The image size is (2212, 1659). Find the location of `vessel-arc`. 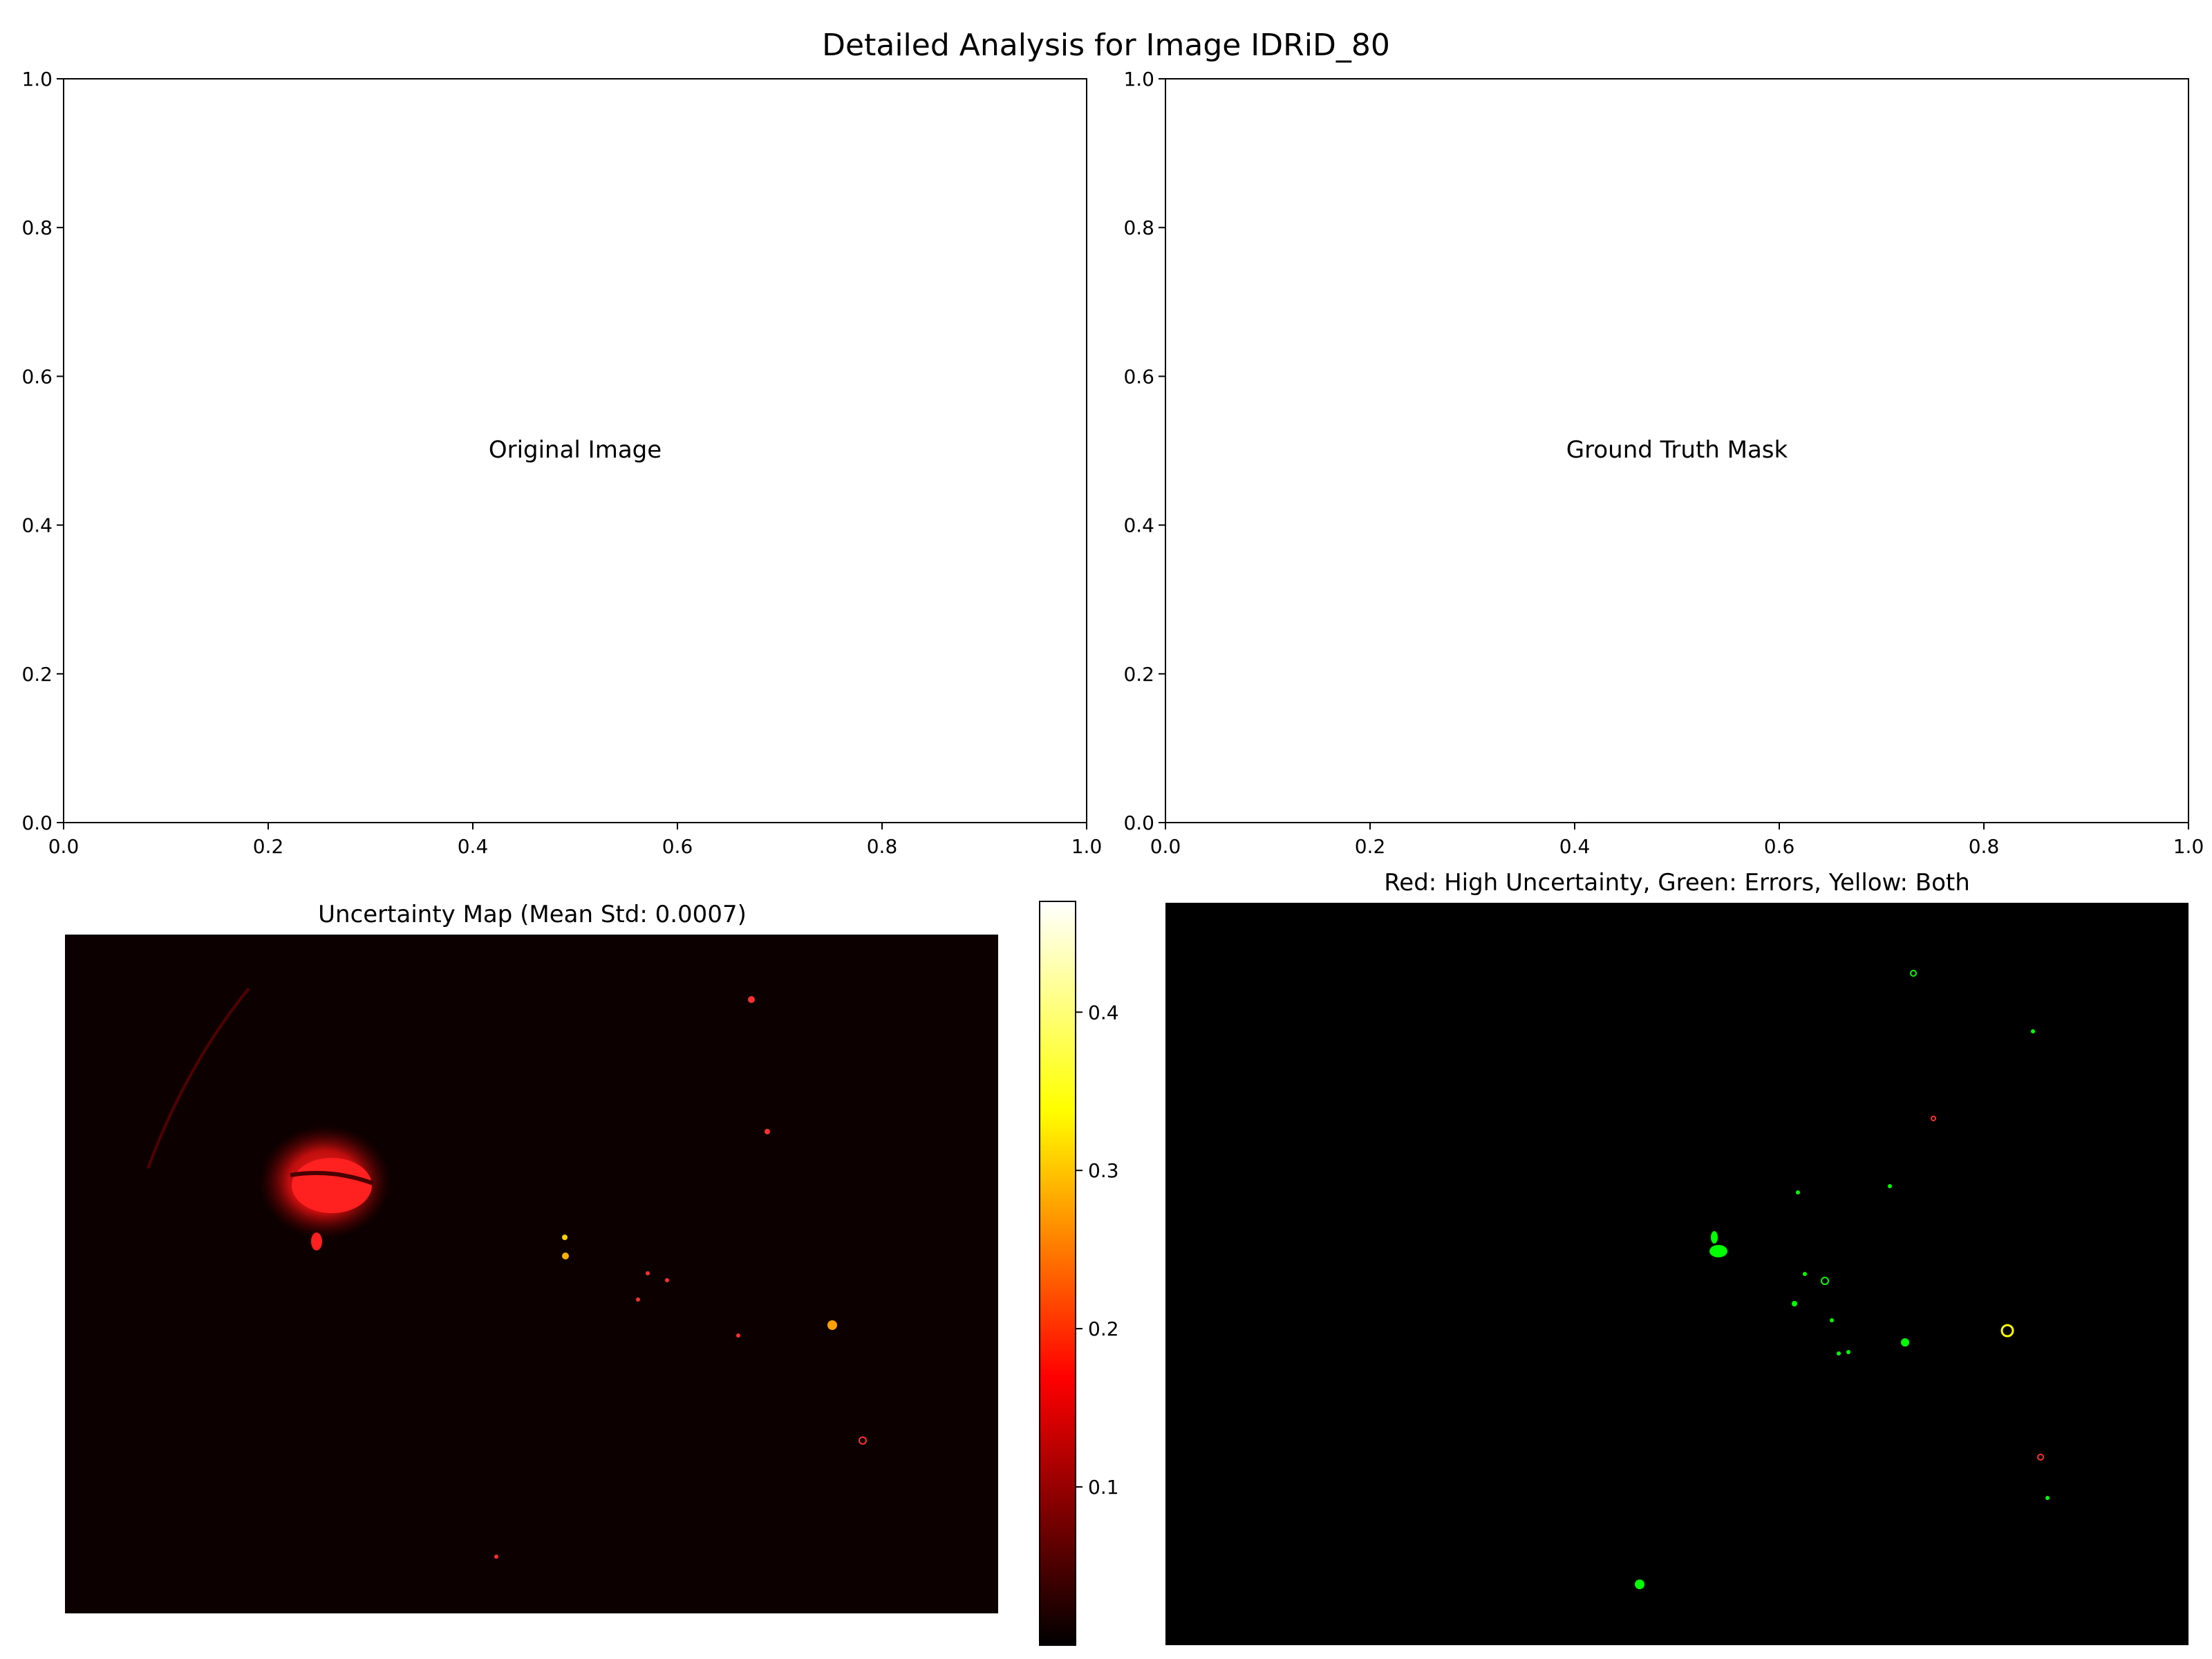

vessel-arc is located at coordinates (198, 1078).